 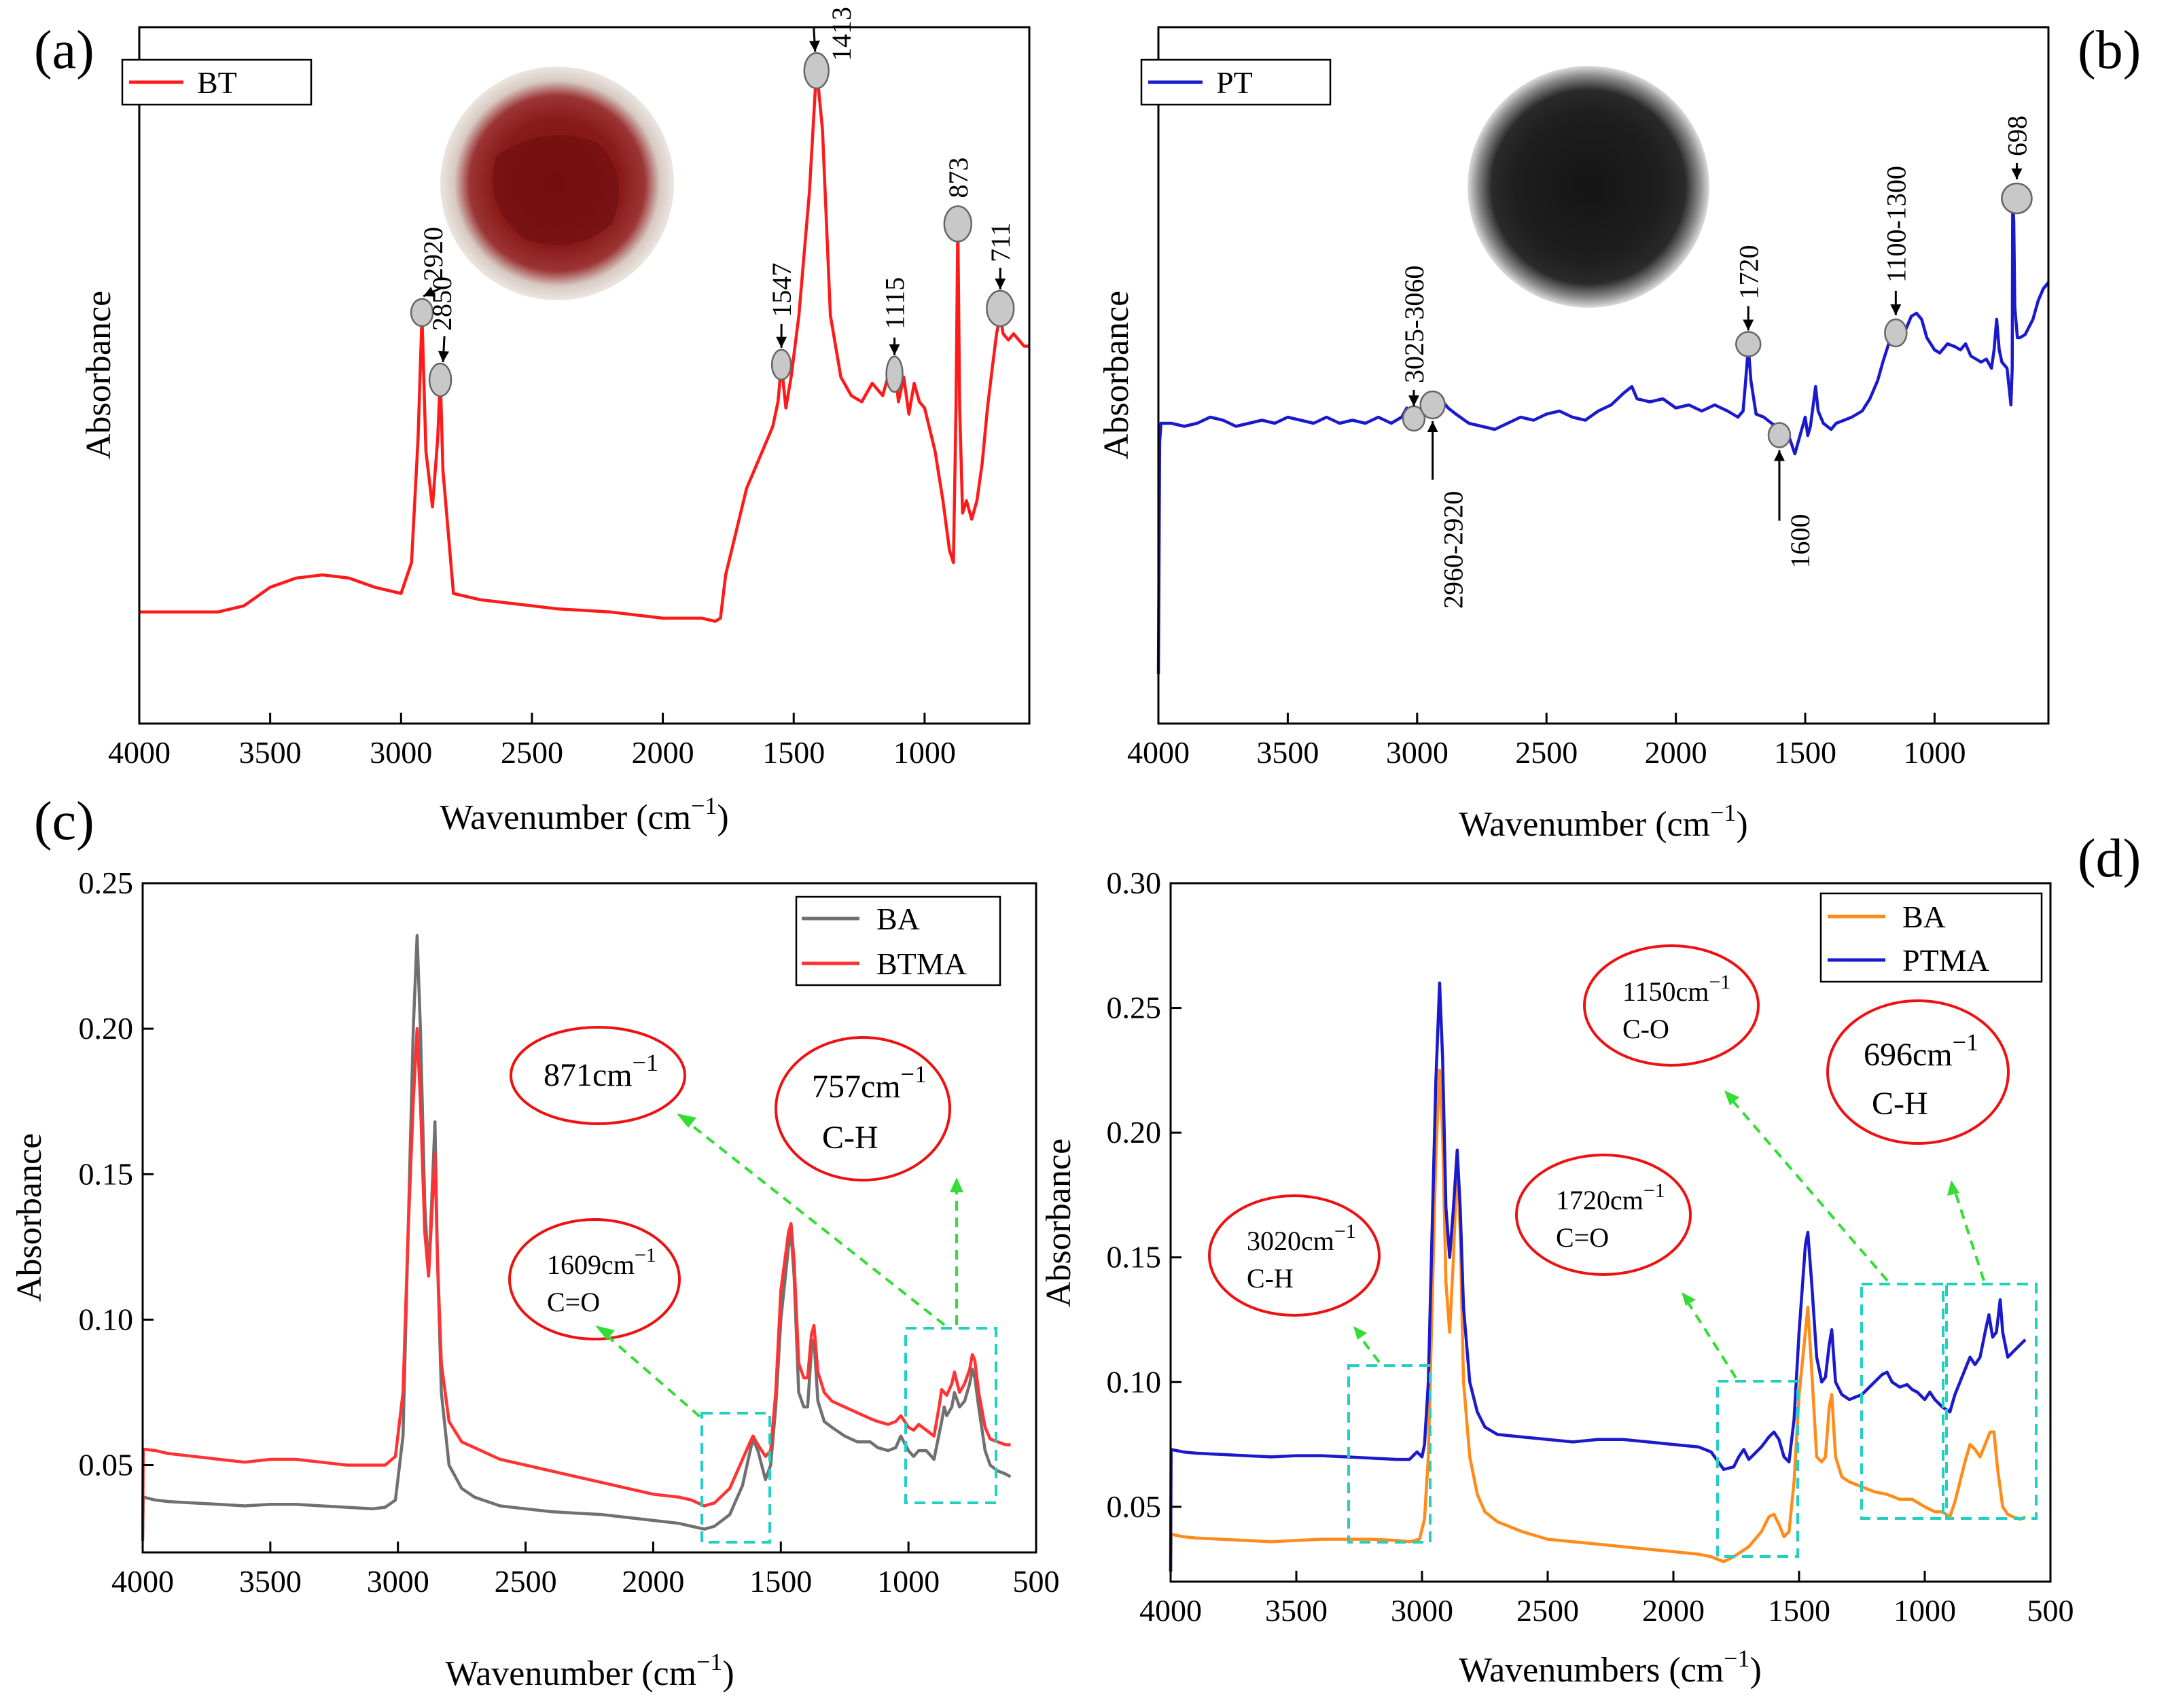 I want to click on callout-1609-text: 1609cm−1, so click(x=601, y=1262).